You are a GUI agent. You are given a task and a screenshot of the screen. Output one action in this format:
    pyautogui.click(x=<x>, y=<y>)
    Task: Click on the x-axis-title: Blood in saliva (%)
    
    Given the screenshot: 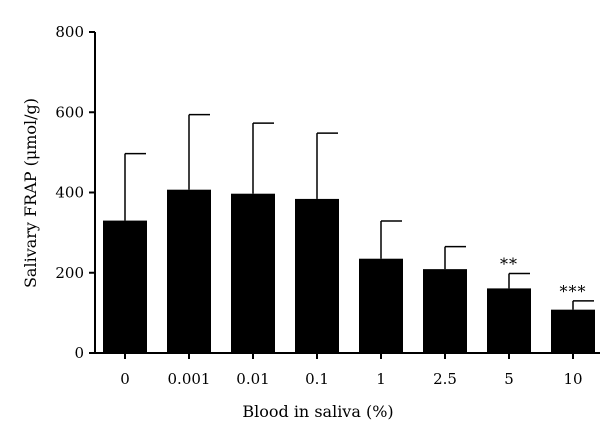 What is the action you would take?
    pyautogui.click(x=317, y=411)
    